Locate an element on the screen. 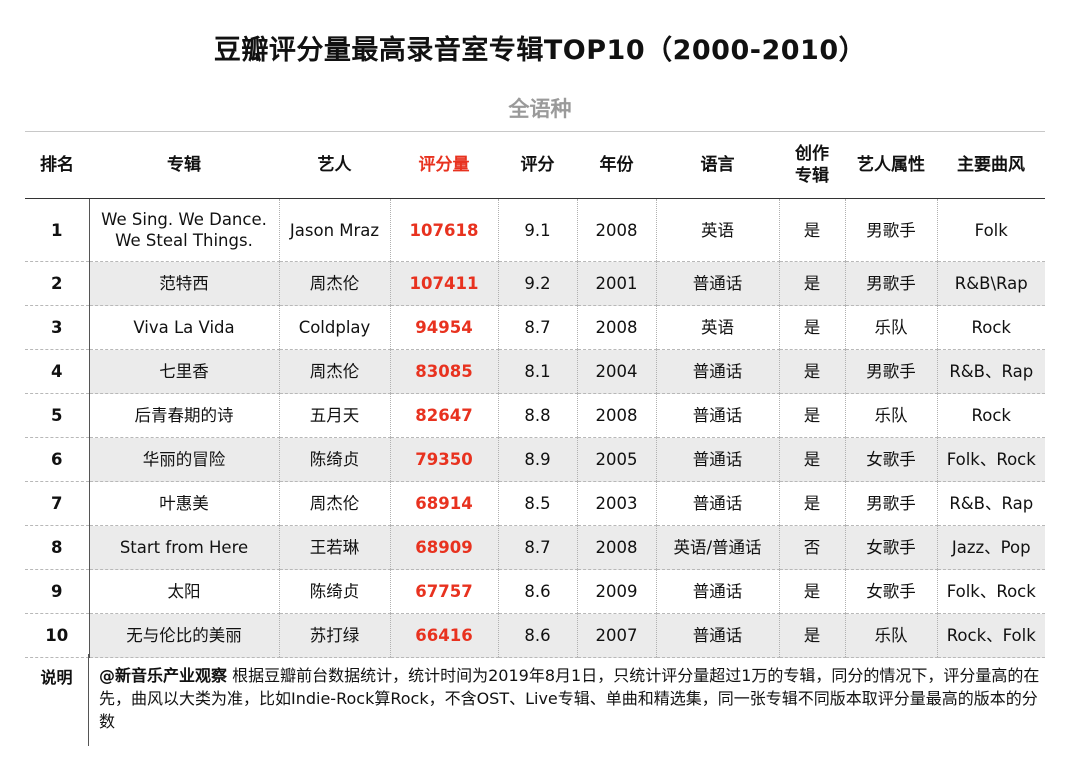  rank-cell: 6 is located at coordinates (57, 459).